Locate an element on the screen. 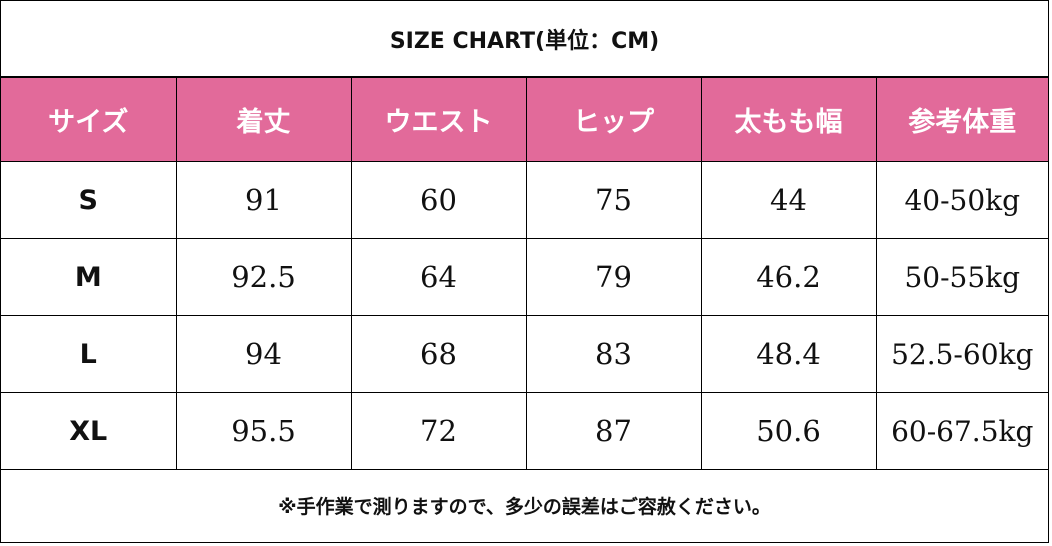 The height and width of the screenshot is (546, 1052). table-row: L 94 68 83 48.4 52.5-60kg is located at coordinates (524, 354).